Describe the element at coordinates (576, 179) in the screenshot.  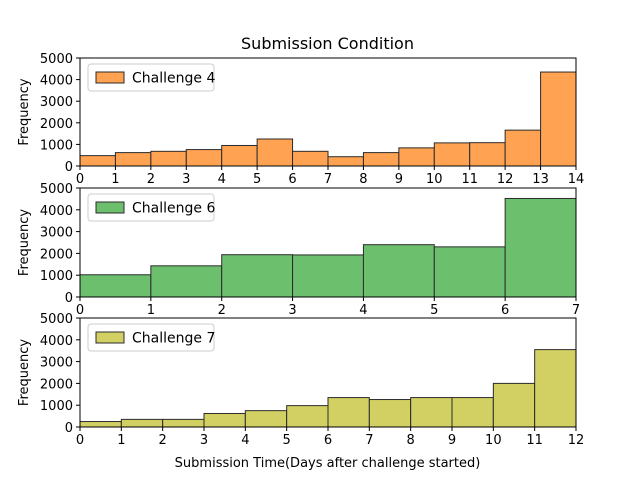
I see `x-tick-label: 14` at that location.